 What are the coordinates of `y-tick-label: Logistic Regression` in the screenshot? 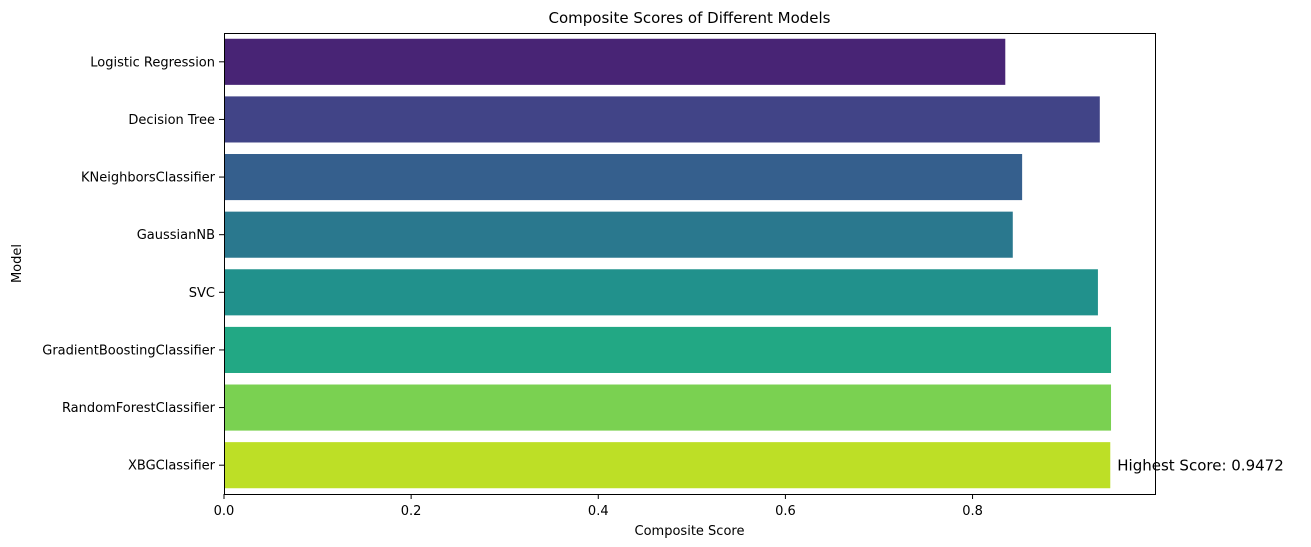 It's located at (152, 62).